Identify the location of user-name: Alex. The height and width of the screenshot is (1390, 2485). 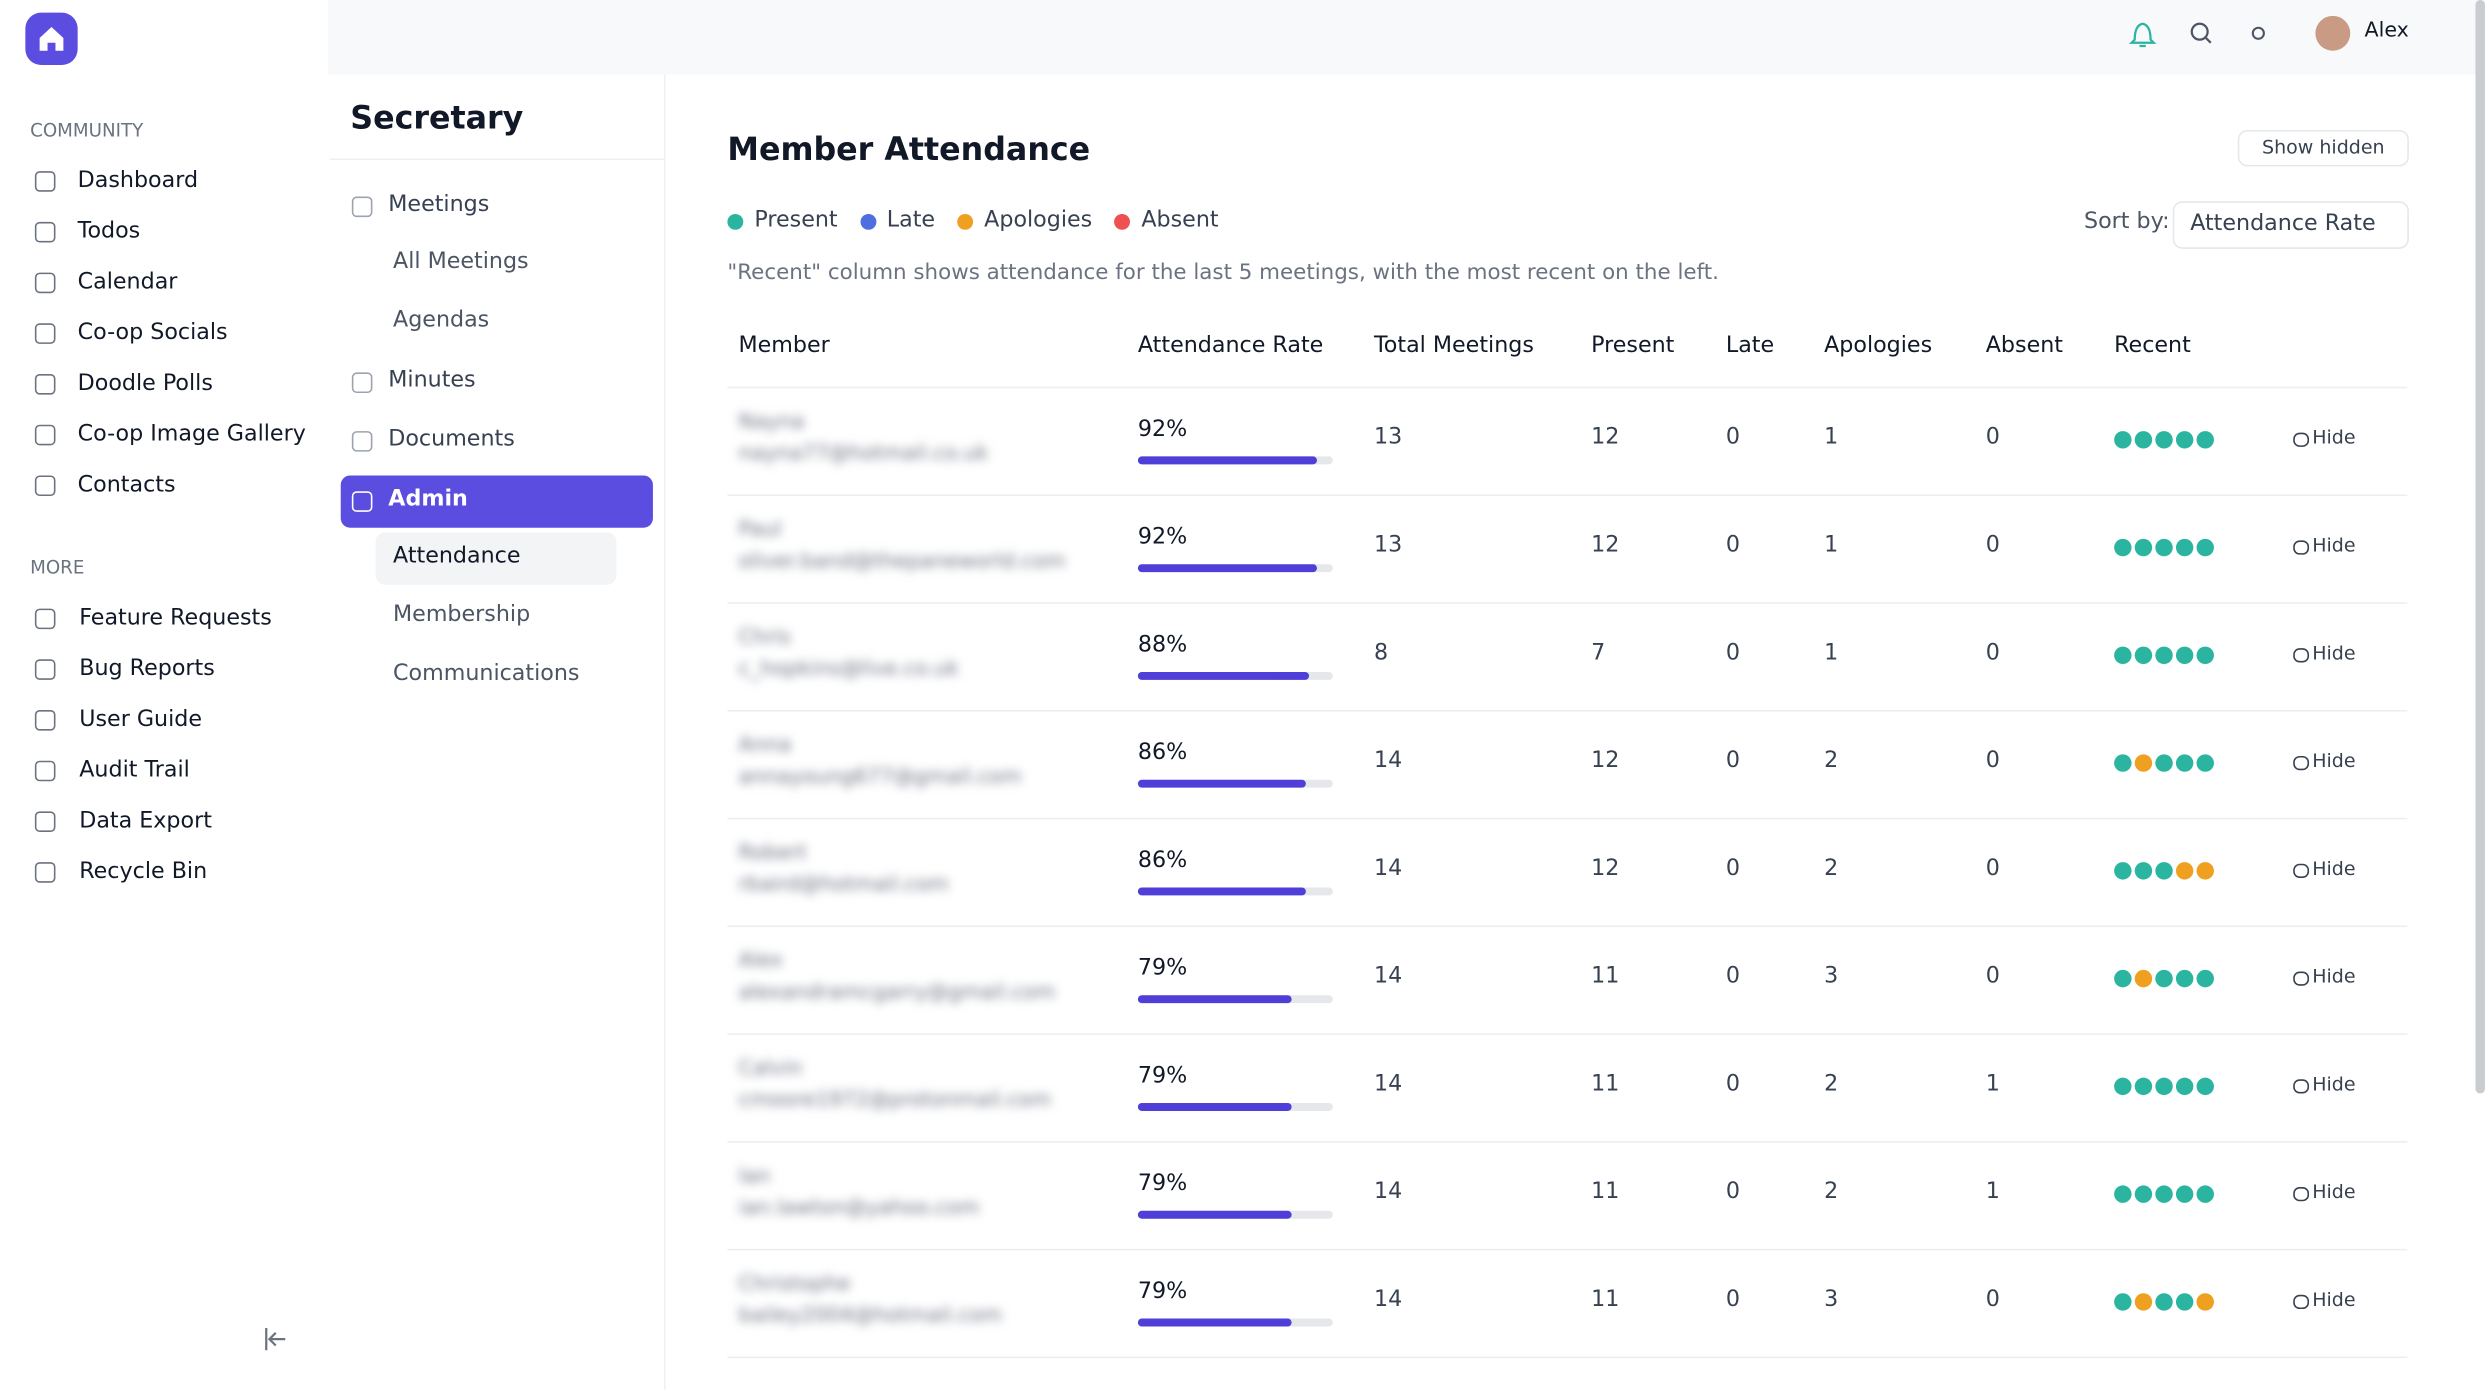
(2386, 31).